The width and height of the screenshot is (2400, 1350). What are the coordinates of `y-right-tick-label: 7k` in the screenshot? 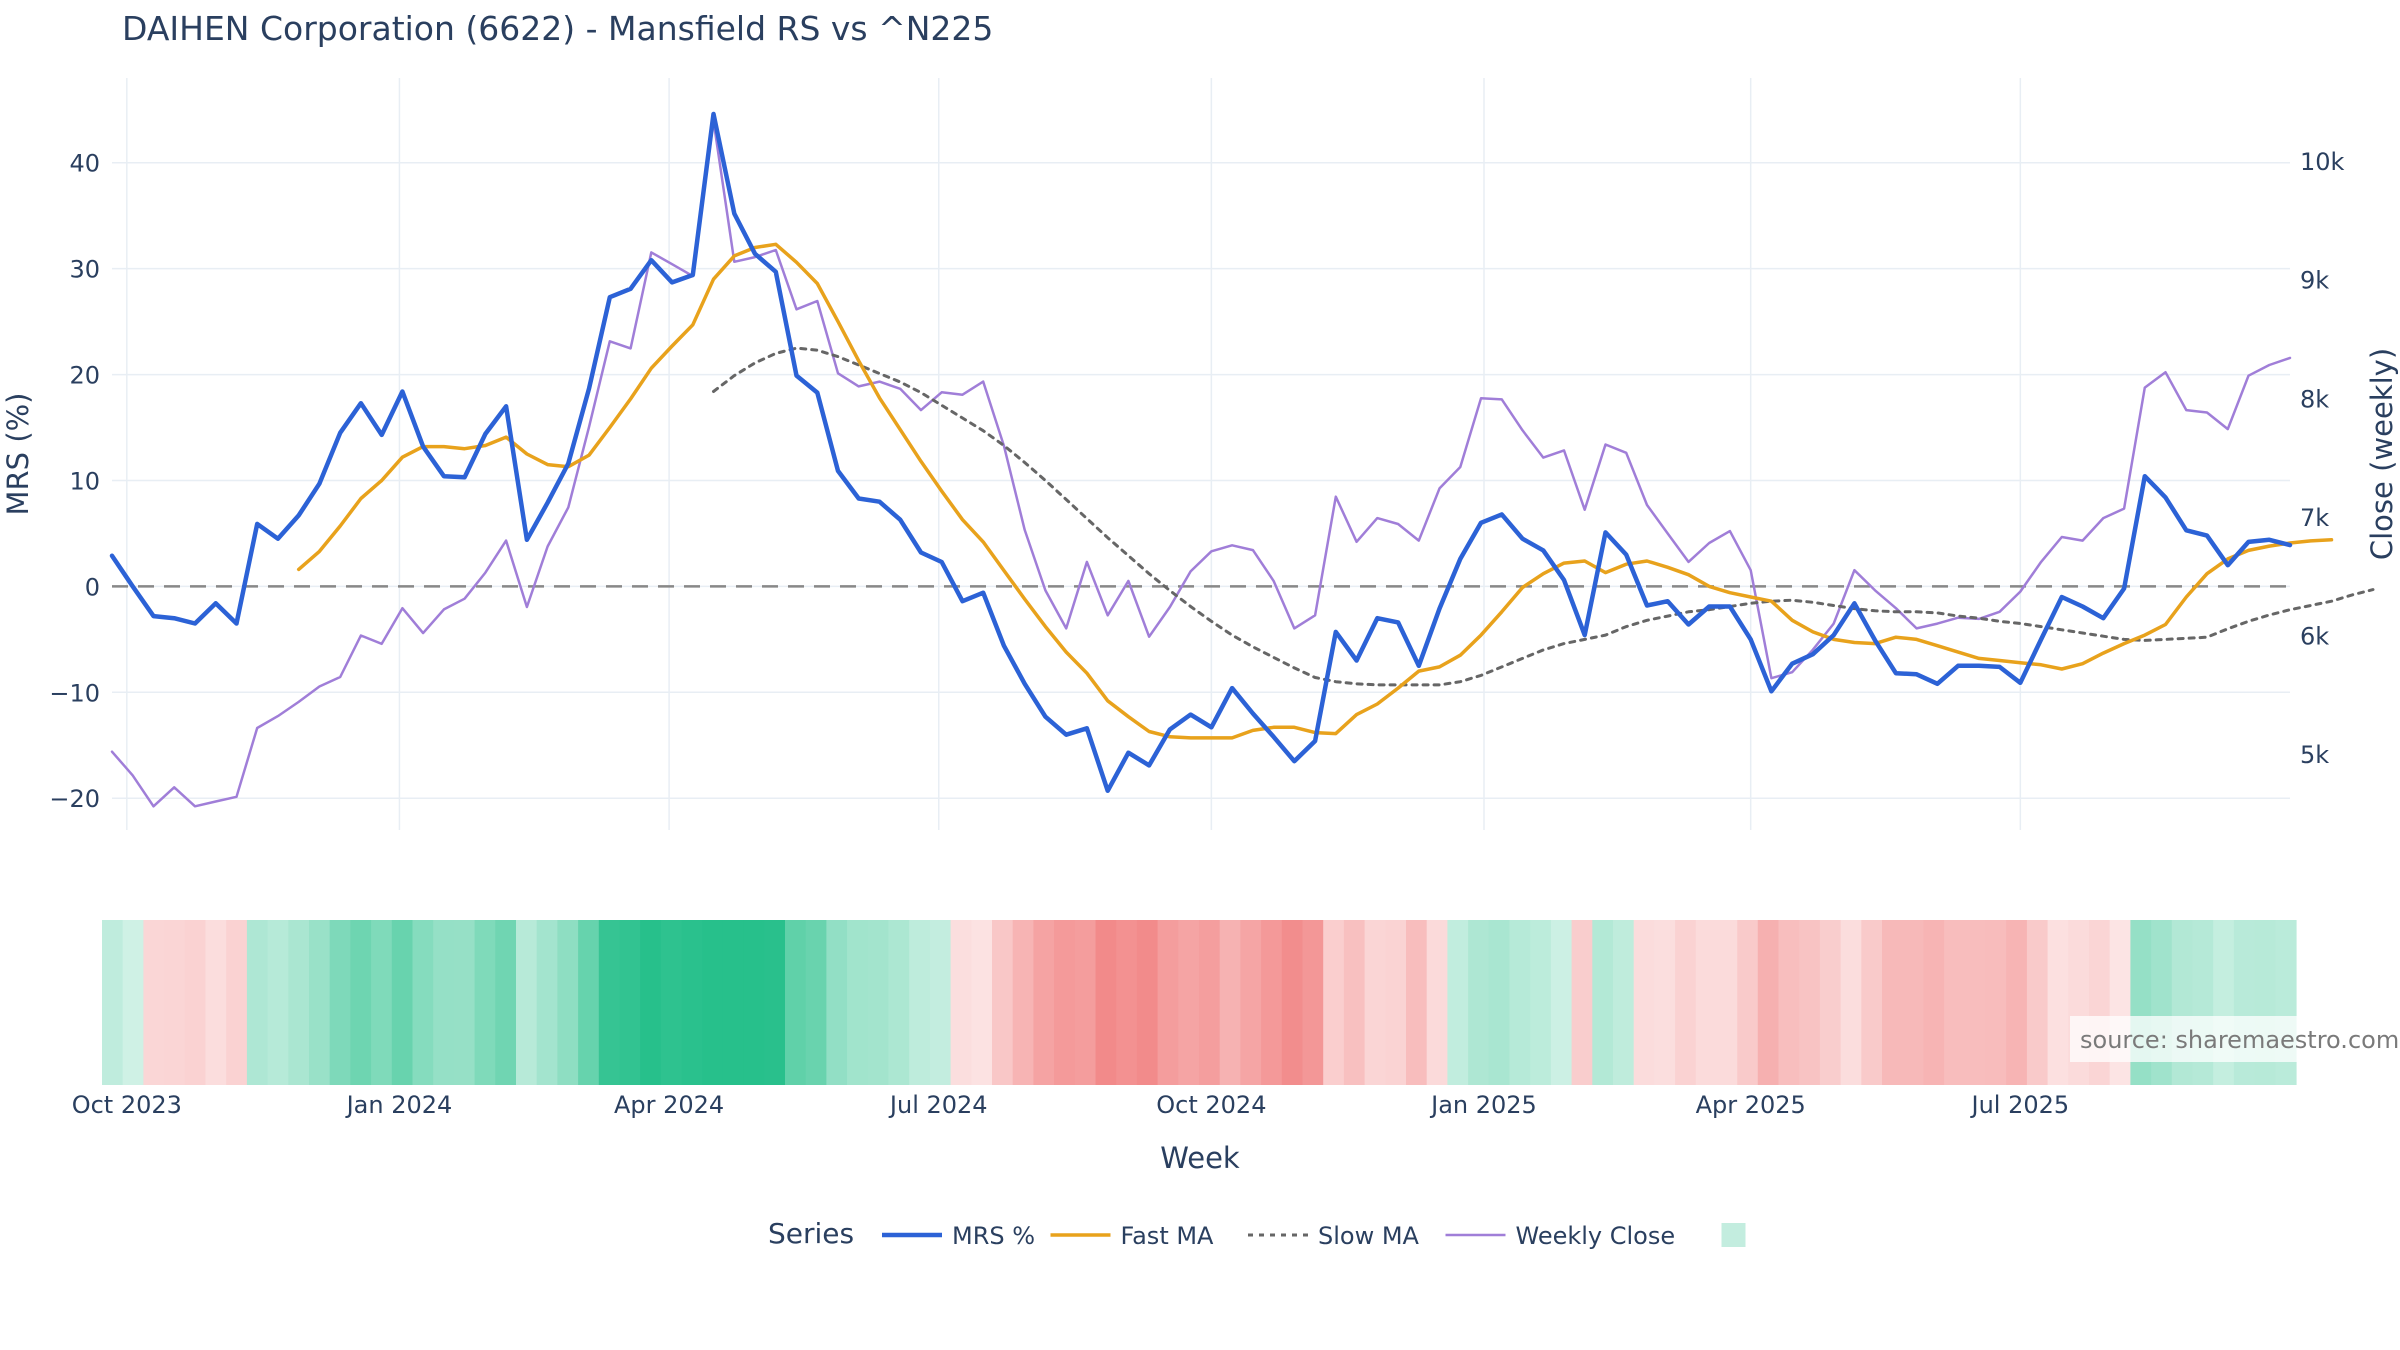 It's located at (2314, 518).